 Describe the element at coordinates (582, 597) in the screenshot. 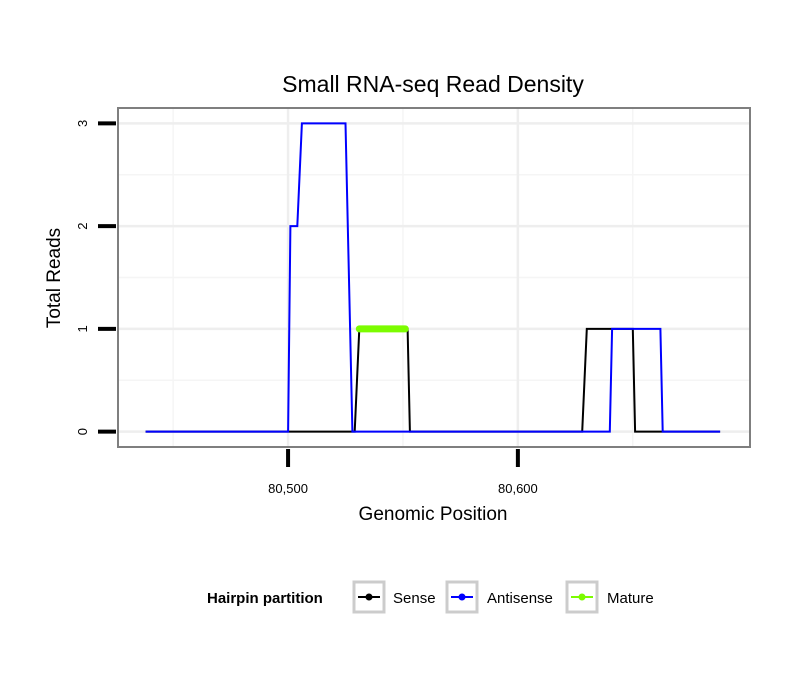

I see `legend-point-mature` at that location.